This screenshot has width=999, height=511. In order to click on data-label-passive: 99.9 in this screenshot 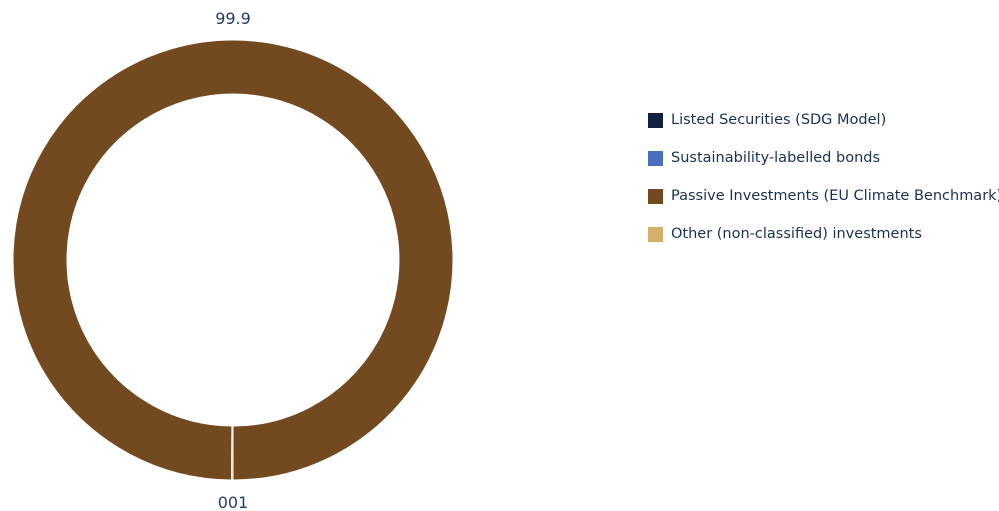, I will do `click(233, 18)`.